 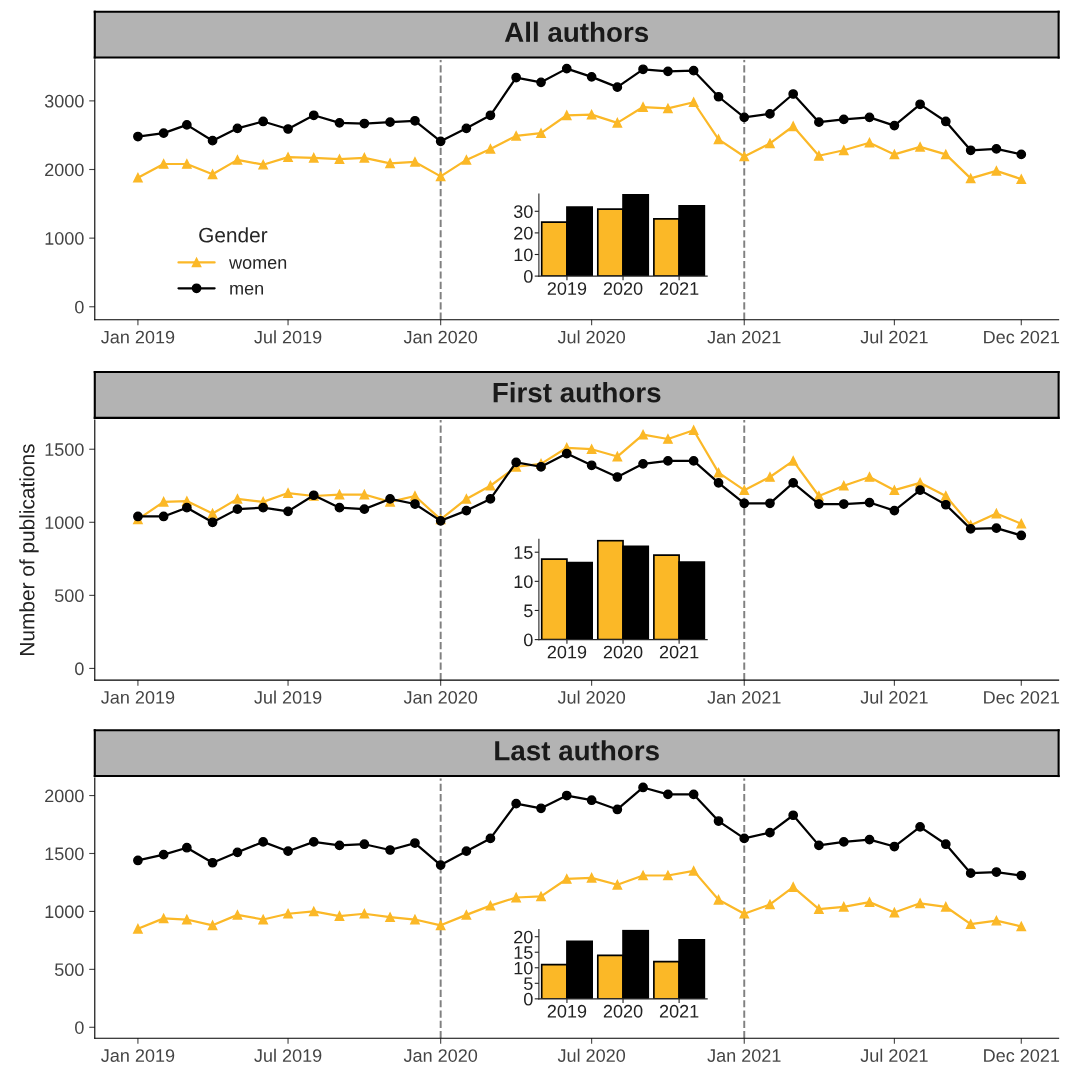 I want to click on chart-title: First authors, so click(x=577, y=392).